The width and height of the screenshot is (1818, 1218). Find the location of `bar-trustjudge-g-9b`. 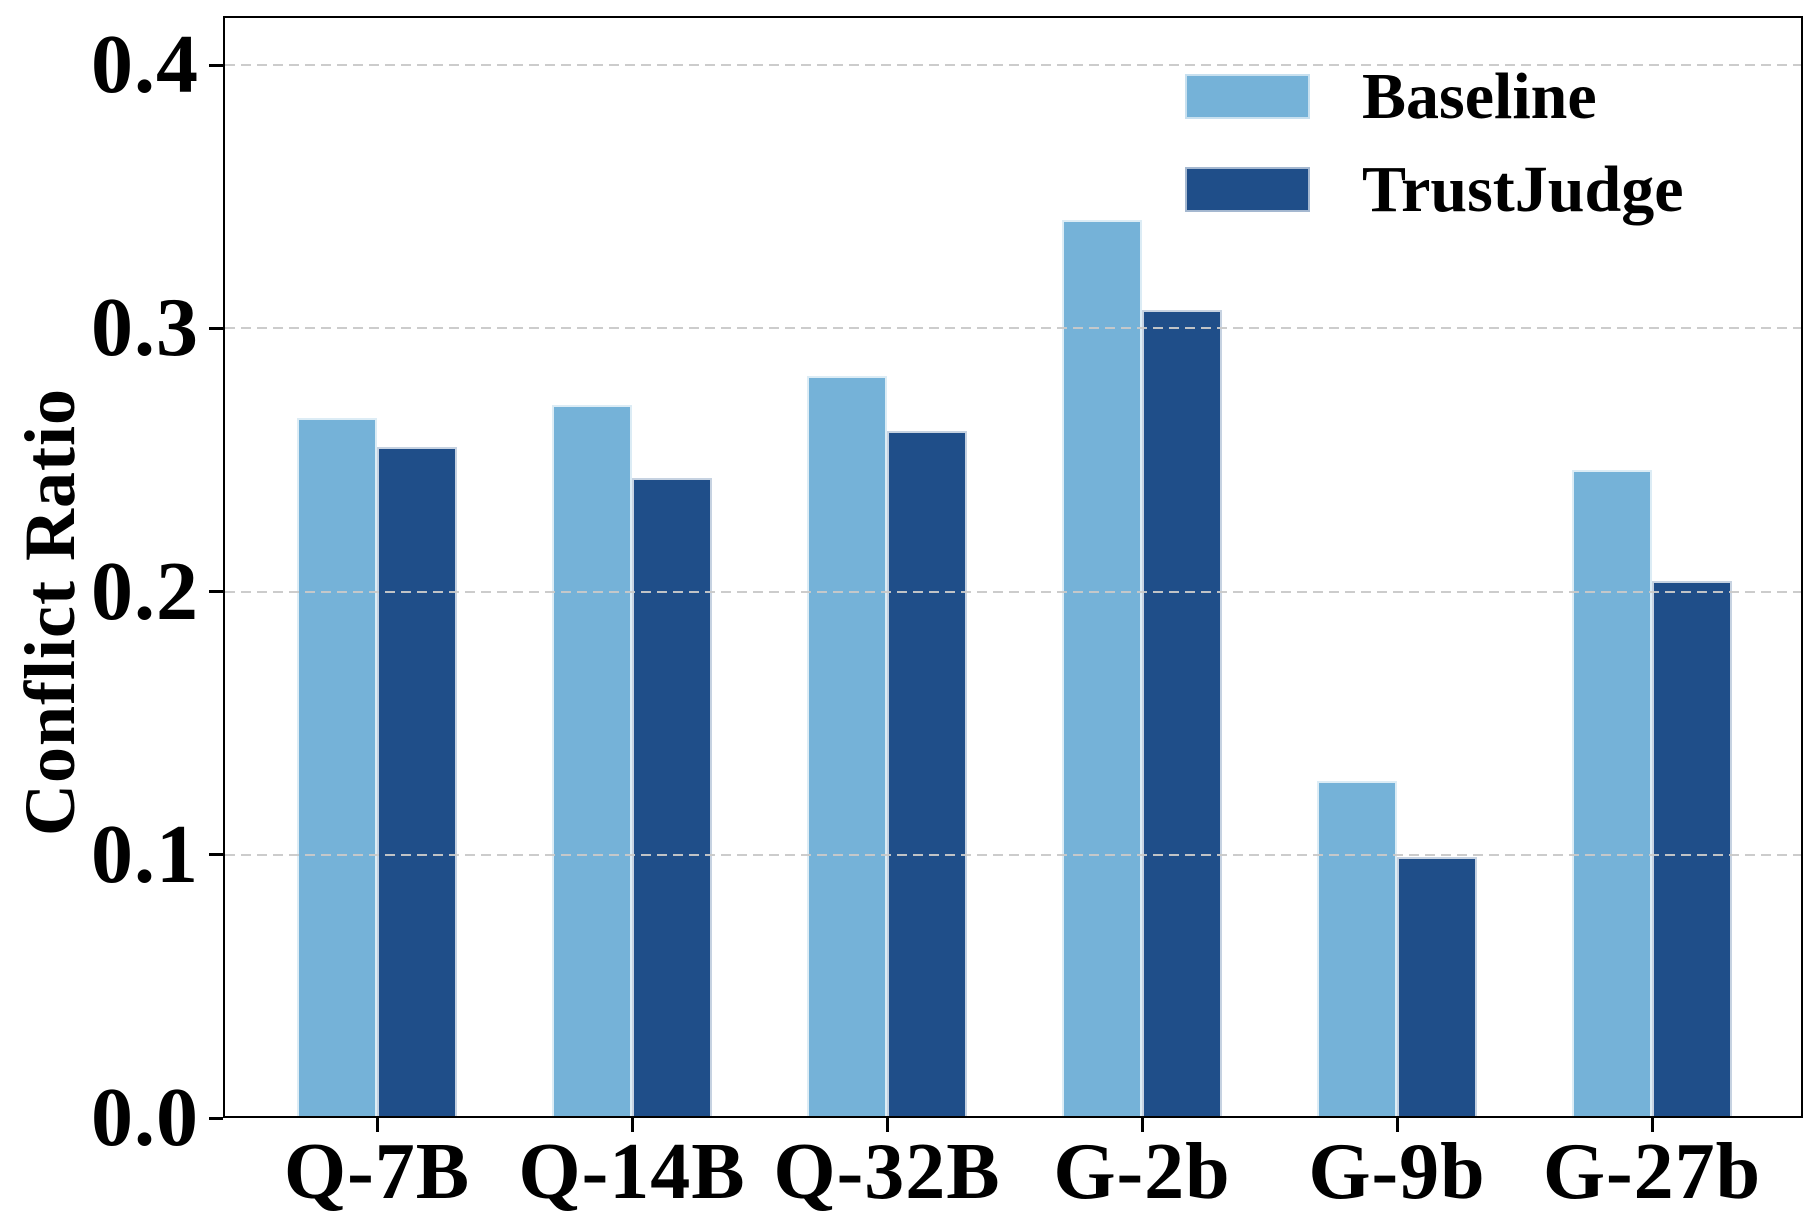

bar-trustjudge-g-9b is located at coordinates (1437, 987).